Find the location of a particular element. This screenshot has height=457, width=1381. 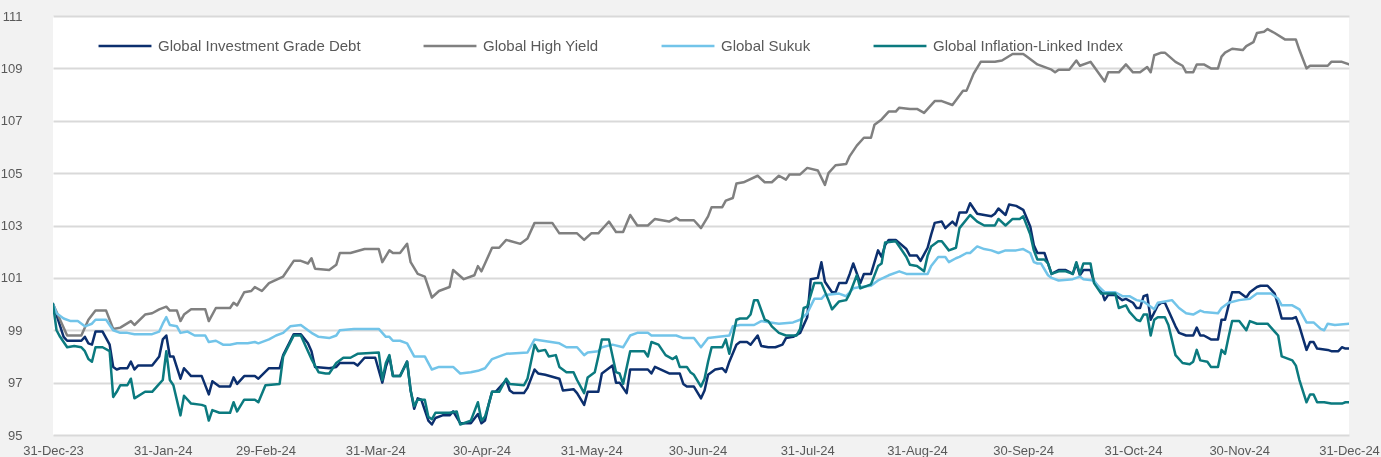

y-tick-label: 101 is located at coordinates (11, 278).